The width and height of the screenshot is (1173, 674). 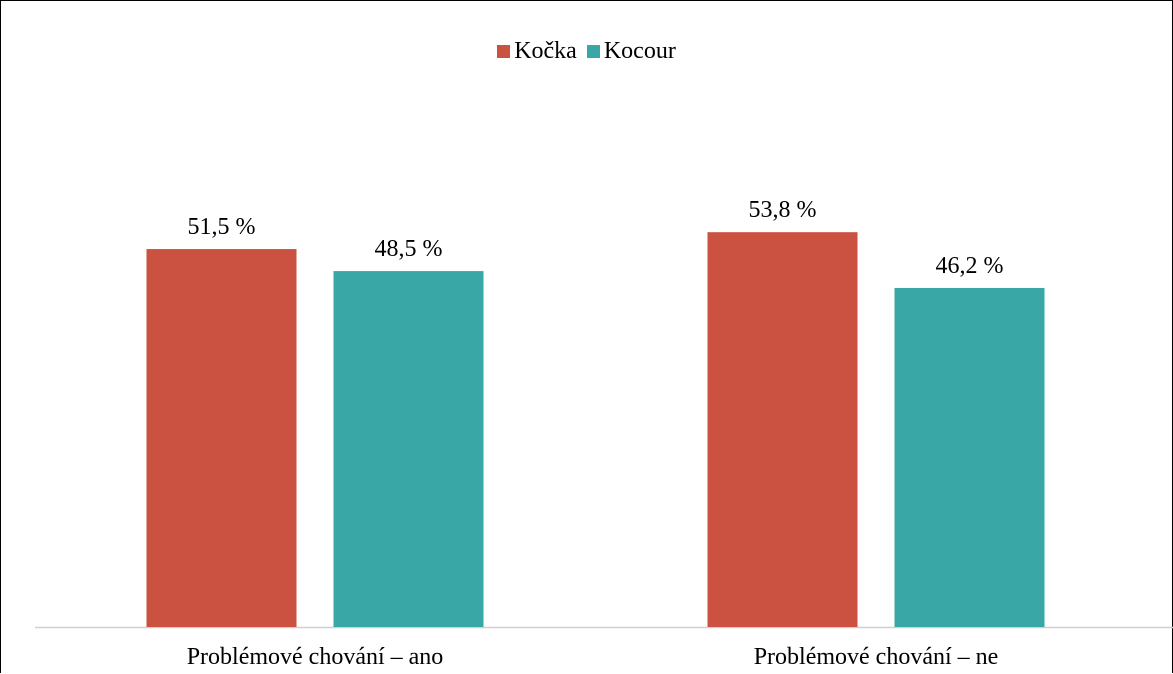 What do you see at coordinates (783, 210) in the screenshot?
I see `data-label-kocka-1: 53,8 %` at bounding box center [783, 210].